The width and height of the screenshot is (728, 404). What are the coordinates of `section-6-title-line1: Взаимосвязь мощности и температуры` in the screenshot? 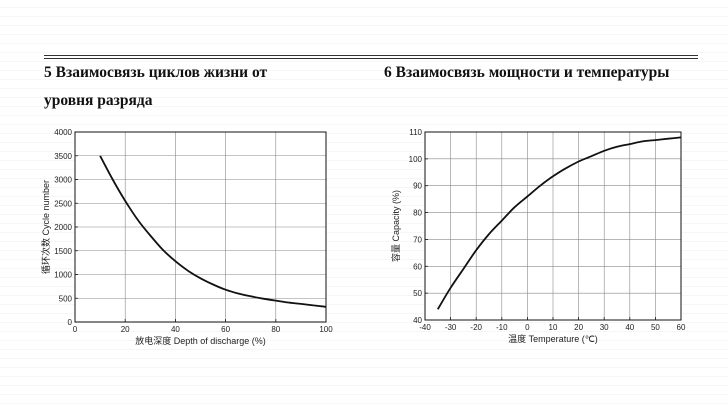 It's located at (532, 72).